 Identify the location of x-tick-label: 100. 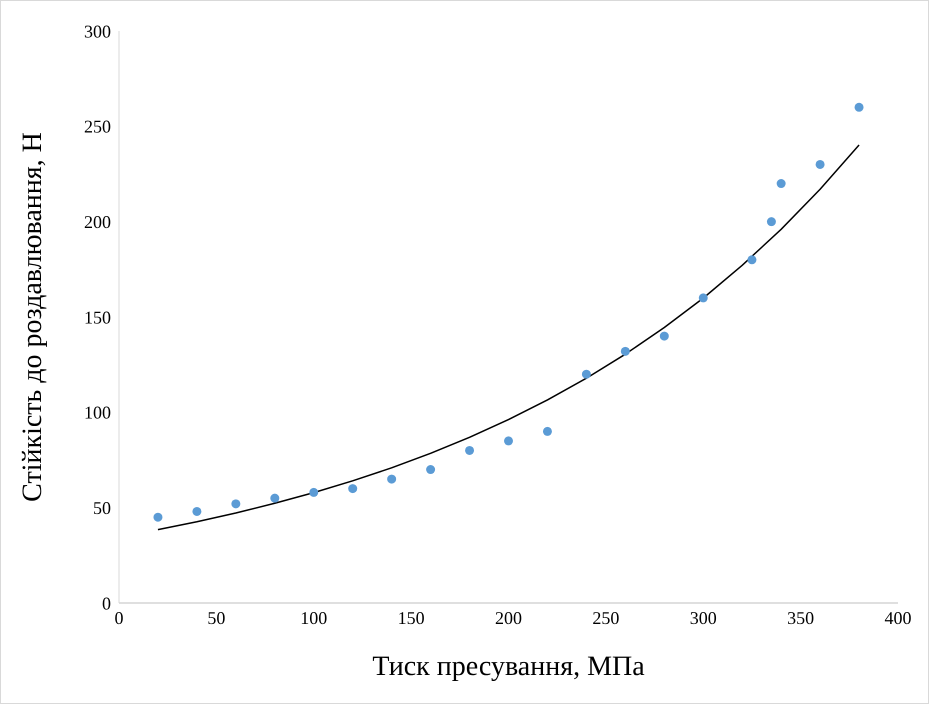
(314, 618).